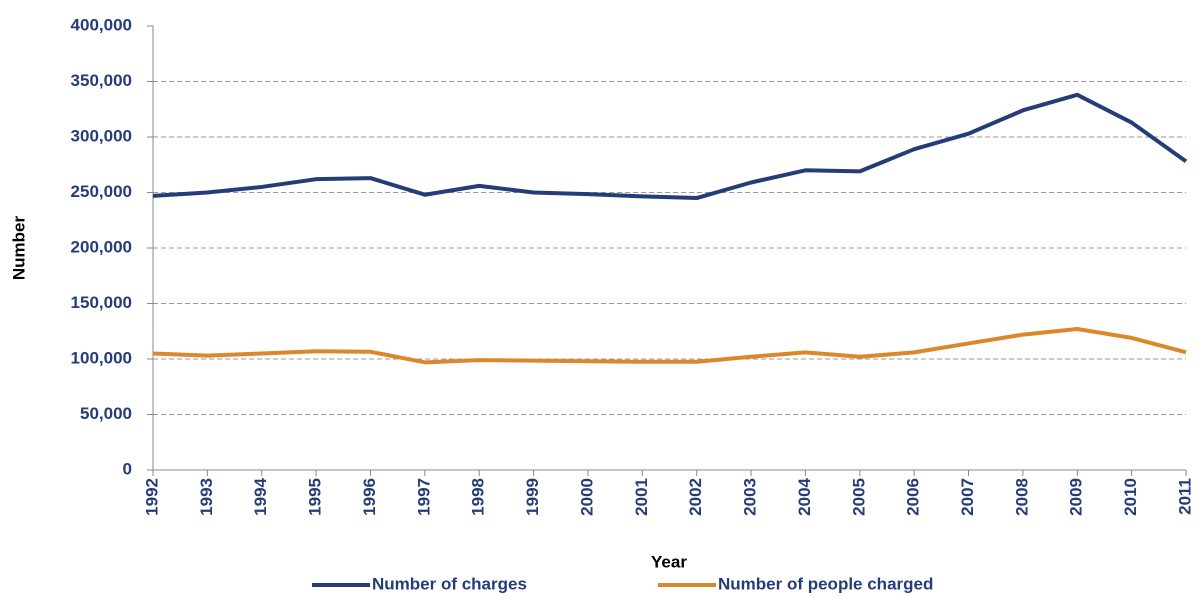 The image size is (1199, 598). What do you see at coordinates (315, 497) in the screenshot?
I see `x-tick-label: 1995` at bounding box center [315, 497].